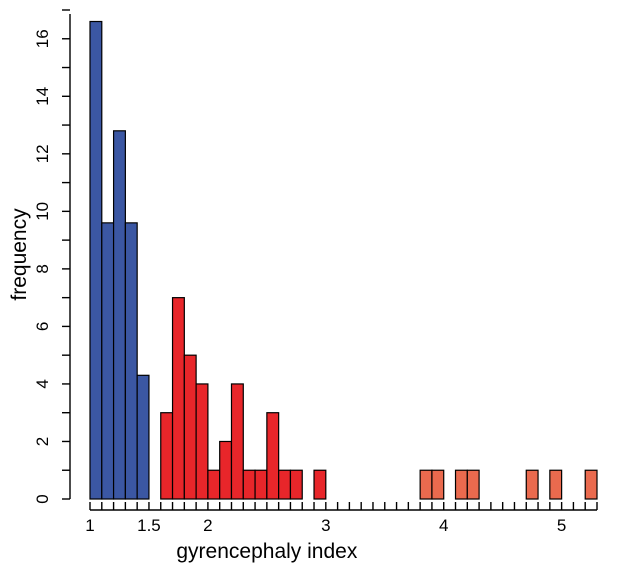 Image resolution: width=635 pixels, height=568 pixels. Describe the element at coordinates (89, 525) in the screenshot. I see `x-tick-label: 1` at that location.